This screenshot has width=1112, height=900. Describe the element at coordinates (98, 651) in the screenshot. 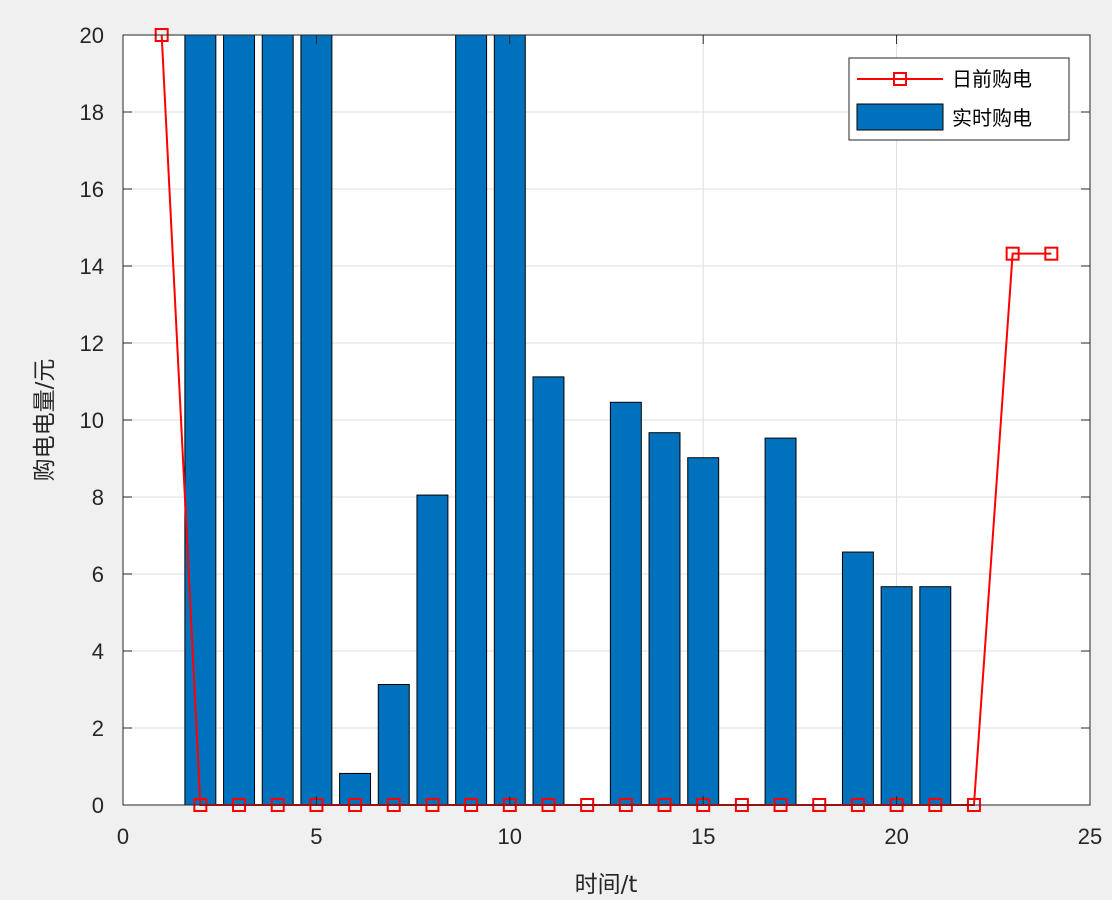

I see `y-tick-label: 4` at that location.